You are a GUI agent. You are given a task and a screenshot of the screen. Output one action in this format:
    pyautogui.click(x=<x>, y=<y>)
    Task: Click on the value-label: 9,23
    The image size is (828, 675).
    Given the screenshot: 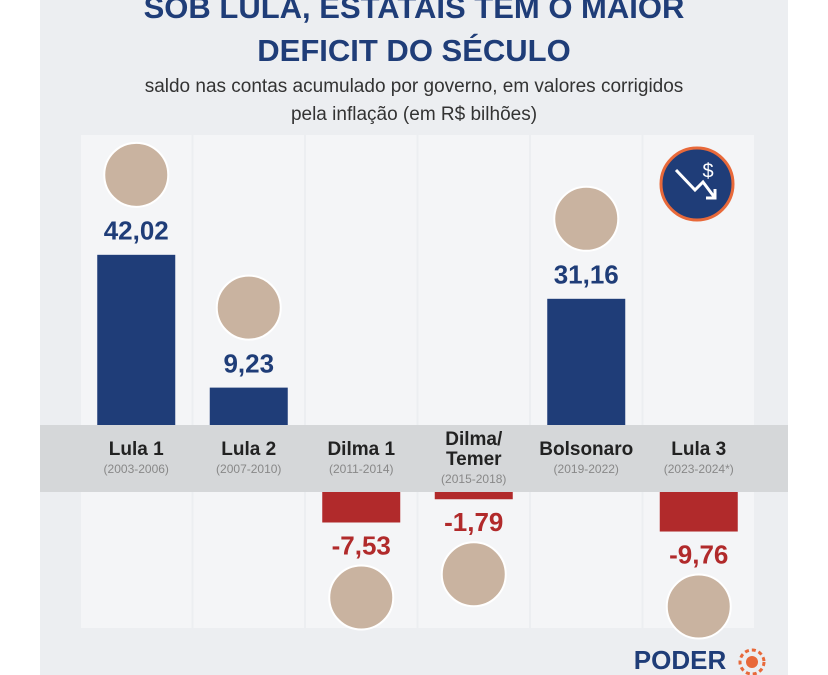 What is the action you would take?
    pyautogui.click(x=248, y=363)
    